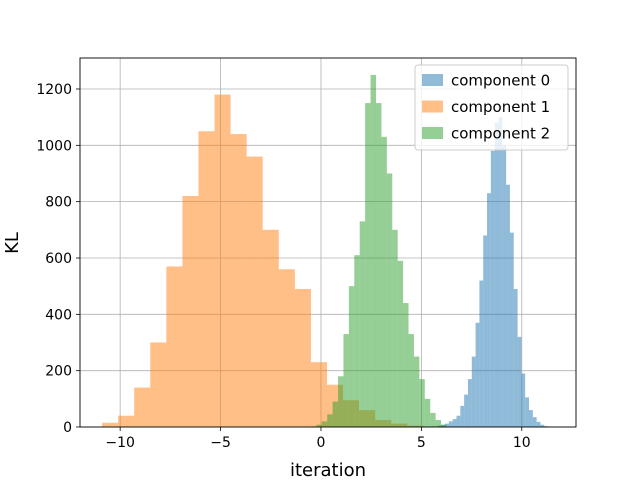 Image resolution: width=640 pixels, height=484 pixels. I want to click on y-tick-label: 800, so click(58, 203).